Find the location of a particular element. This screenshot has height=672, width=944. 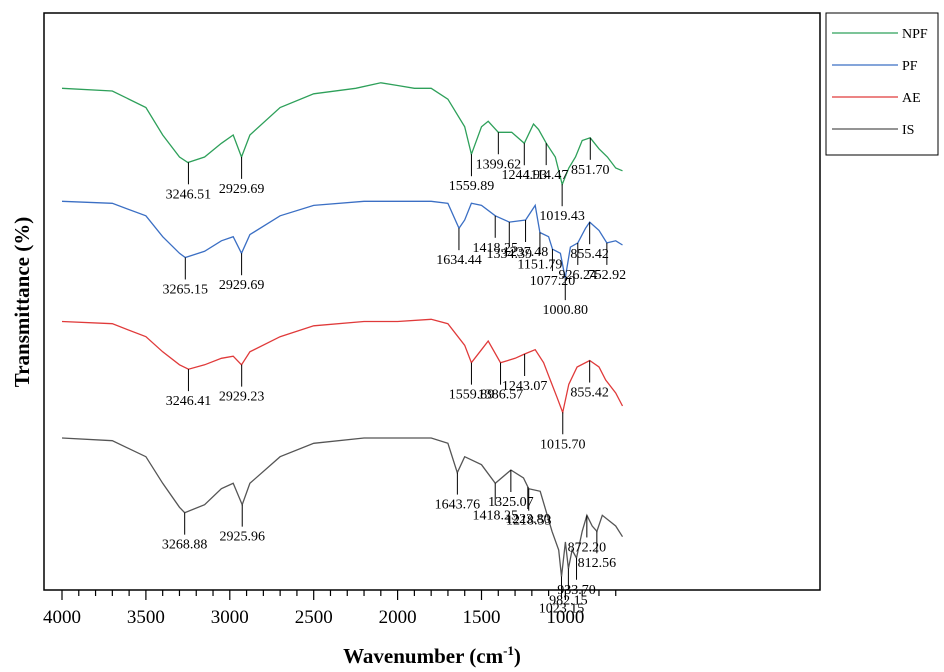

legend-label-is: IS is located at coordinates (908, 130).